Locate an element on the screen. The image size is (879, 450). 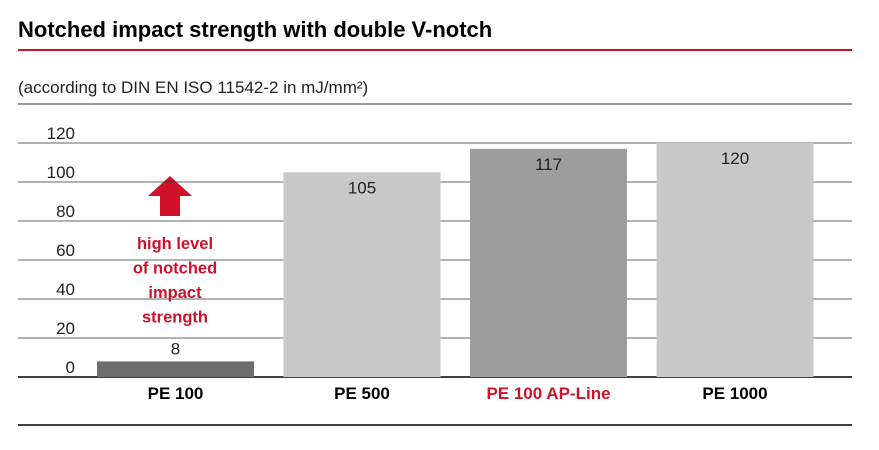
y-tick-label: 60 is located at coordinates (65, 250).